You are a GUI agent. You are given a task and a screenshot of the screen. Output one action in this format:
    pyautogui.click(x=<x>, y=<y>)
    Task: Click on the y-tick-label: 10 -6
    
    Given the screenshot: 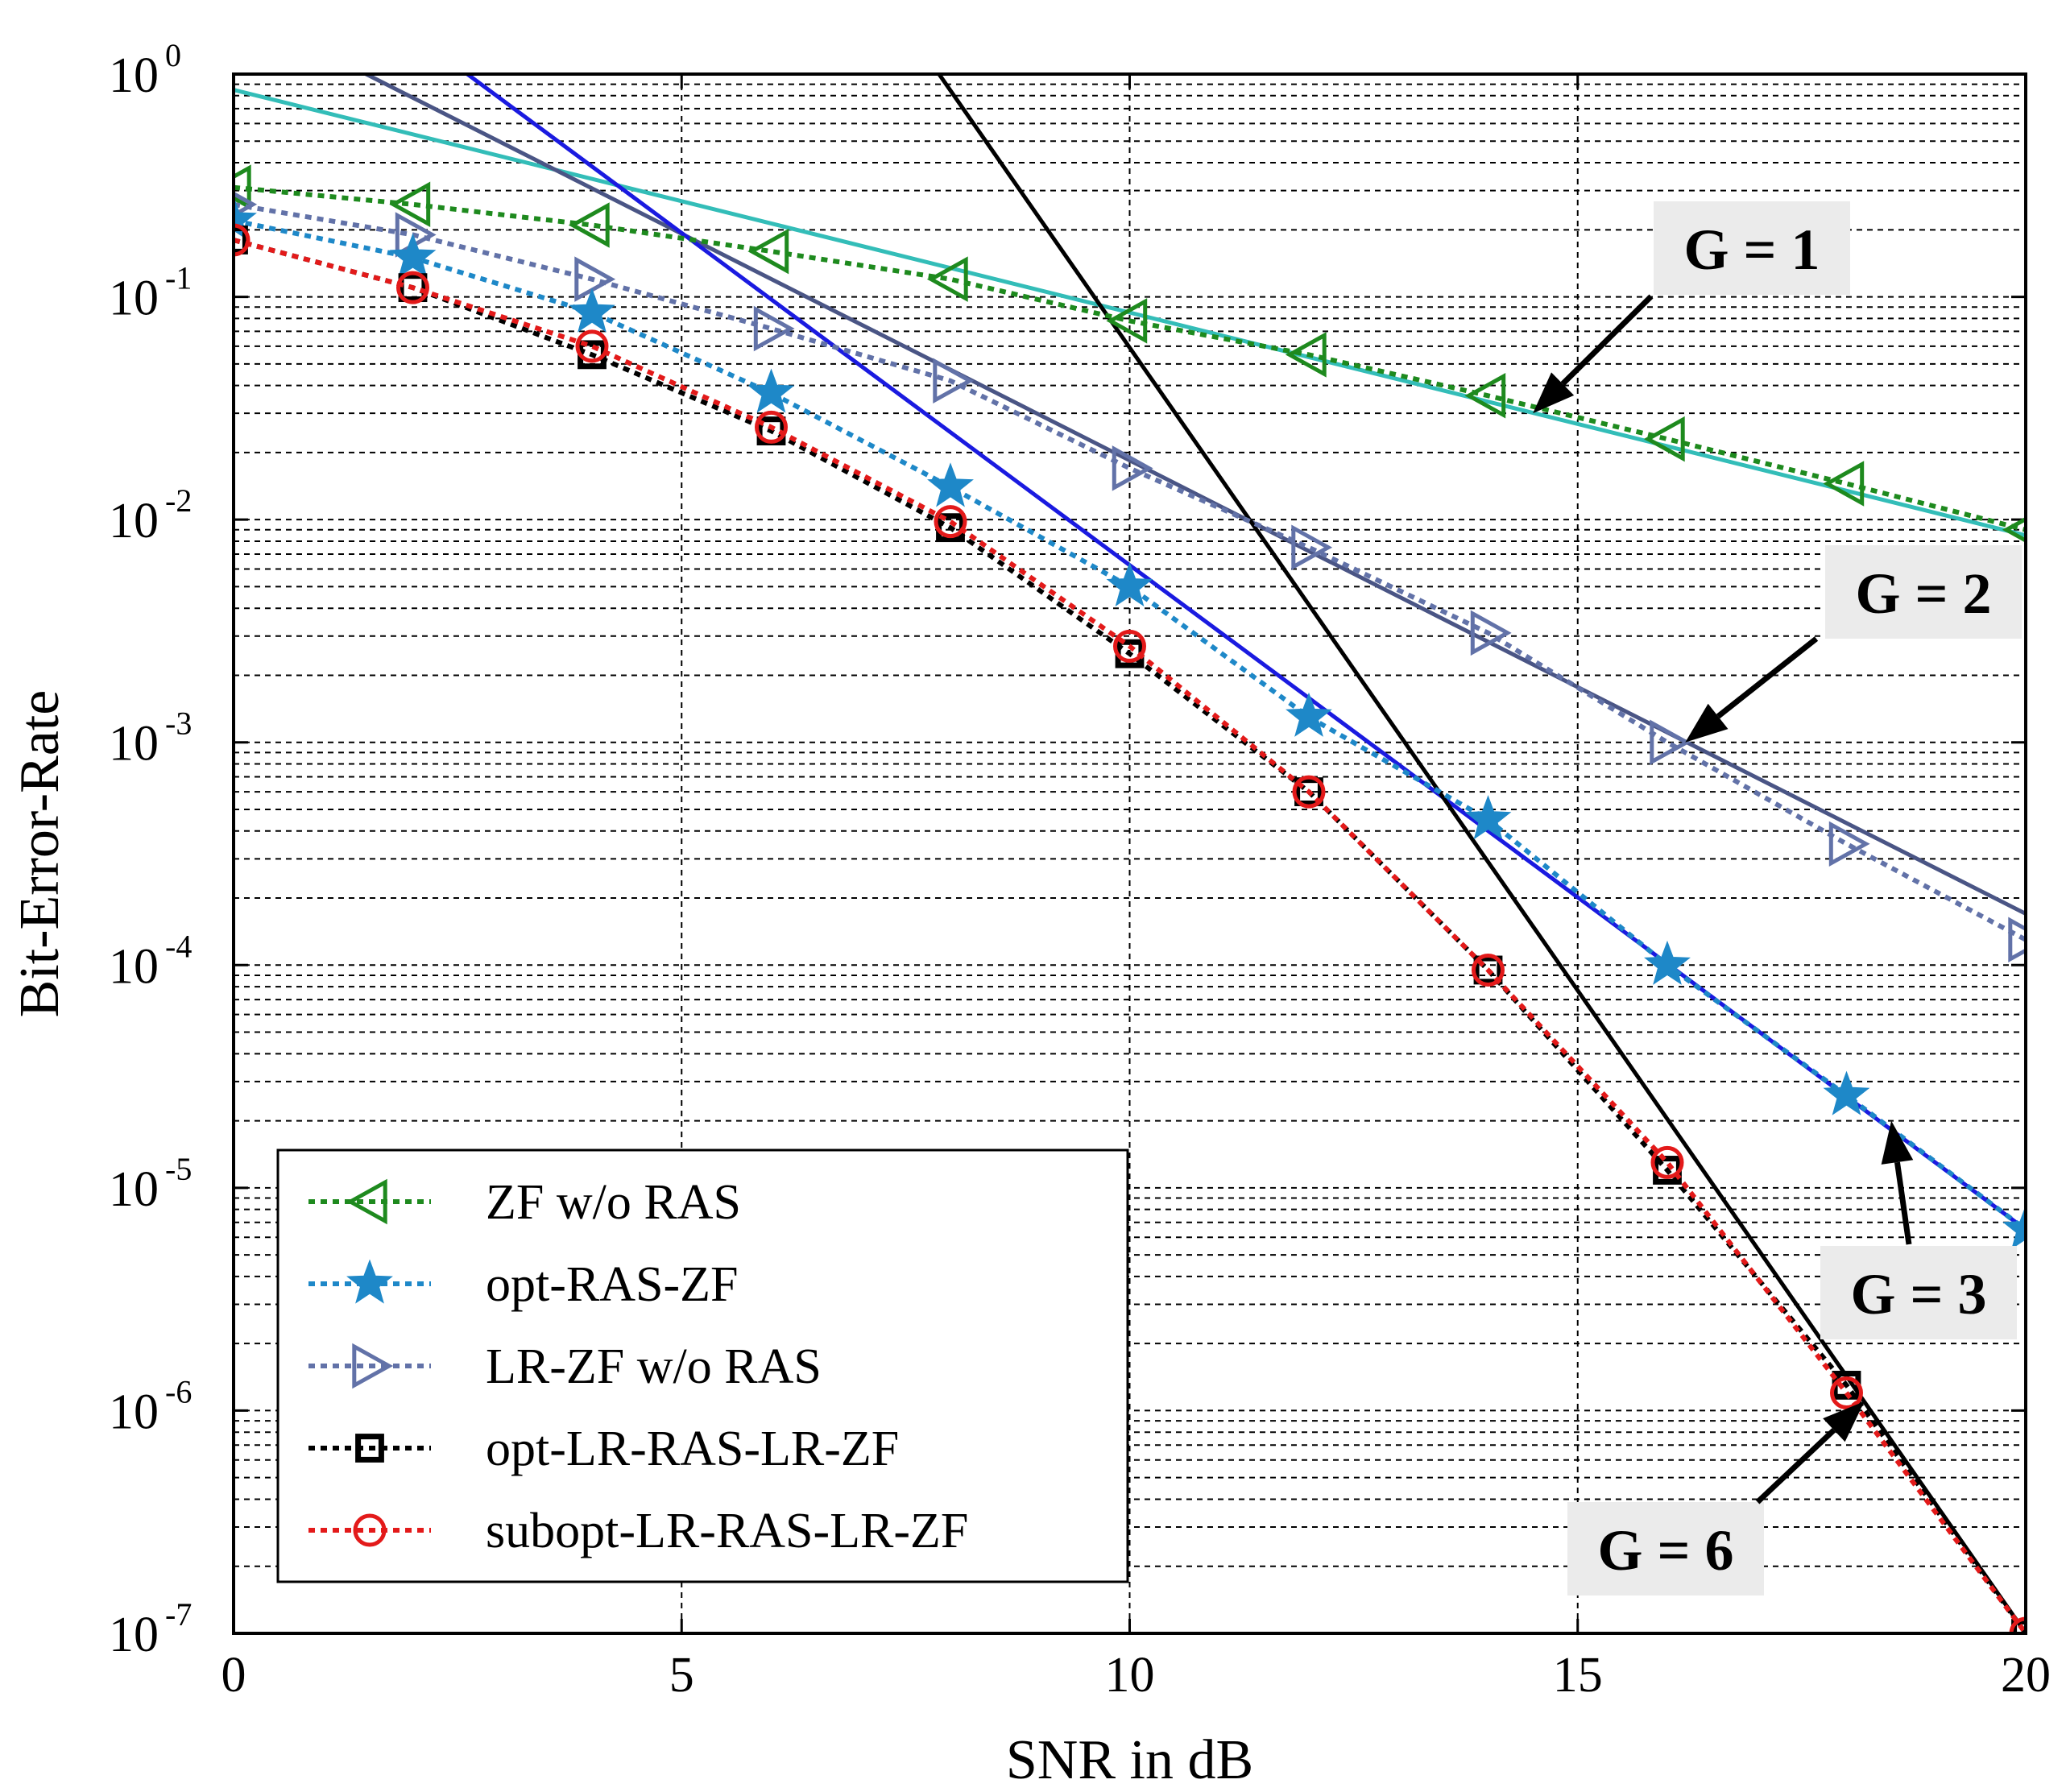 What is the action you would take?
    pyautogui.click(x=150, y=1406)
    